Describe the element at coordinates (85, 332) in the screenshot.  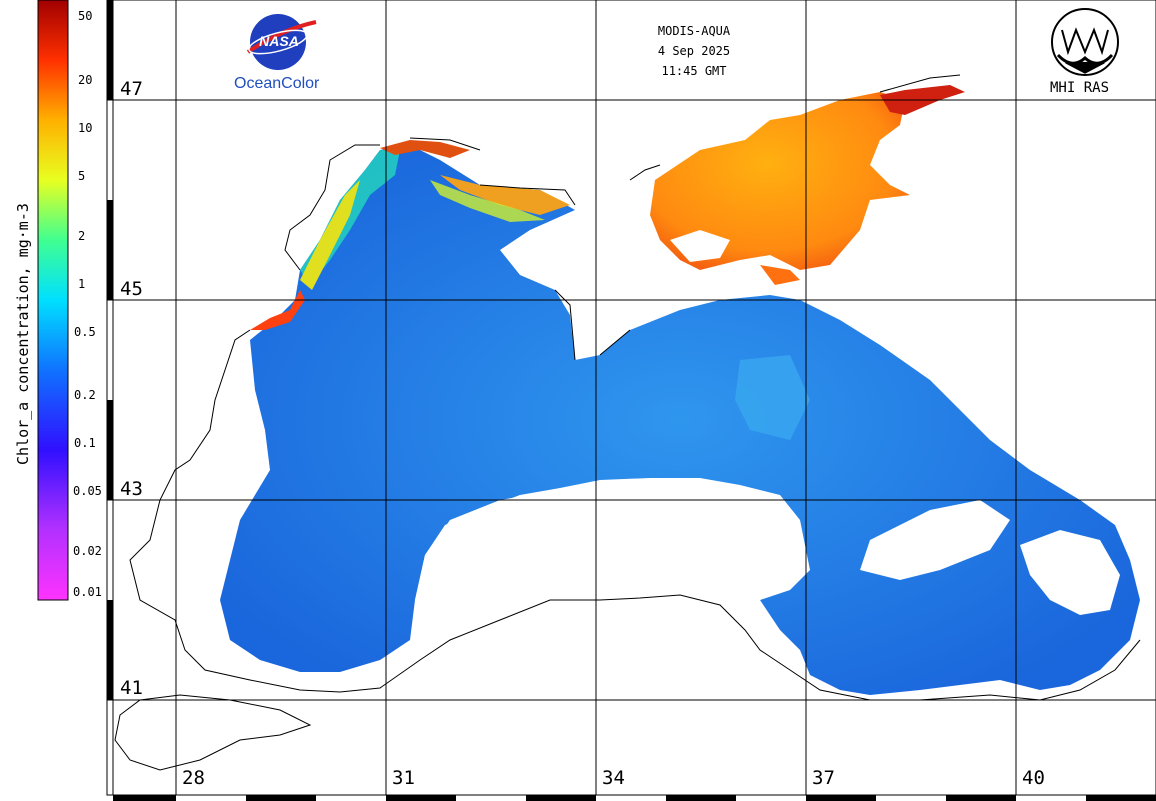
I see `cb-tick-0.5: 0.5` at that location.